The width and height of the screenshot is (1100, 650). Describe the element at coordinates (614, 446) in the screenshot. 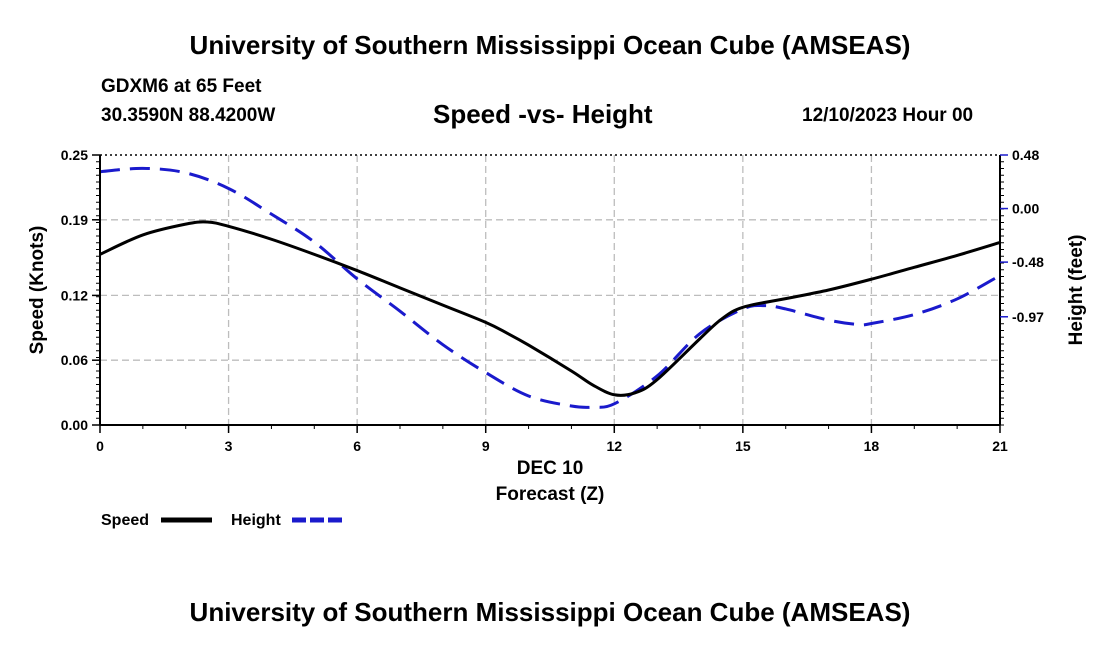

I see `x-tick-label: 12` at that location.